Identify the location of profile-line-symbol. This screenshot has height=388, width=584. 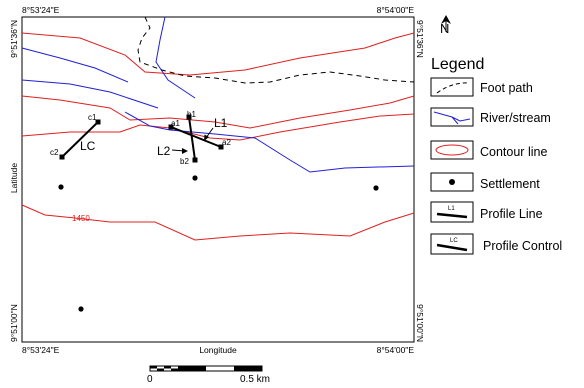
(452, 212).